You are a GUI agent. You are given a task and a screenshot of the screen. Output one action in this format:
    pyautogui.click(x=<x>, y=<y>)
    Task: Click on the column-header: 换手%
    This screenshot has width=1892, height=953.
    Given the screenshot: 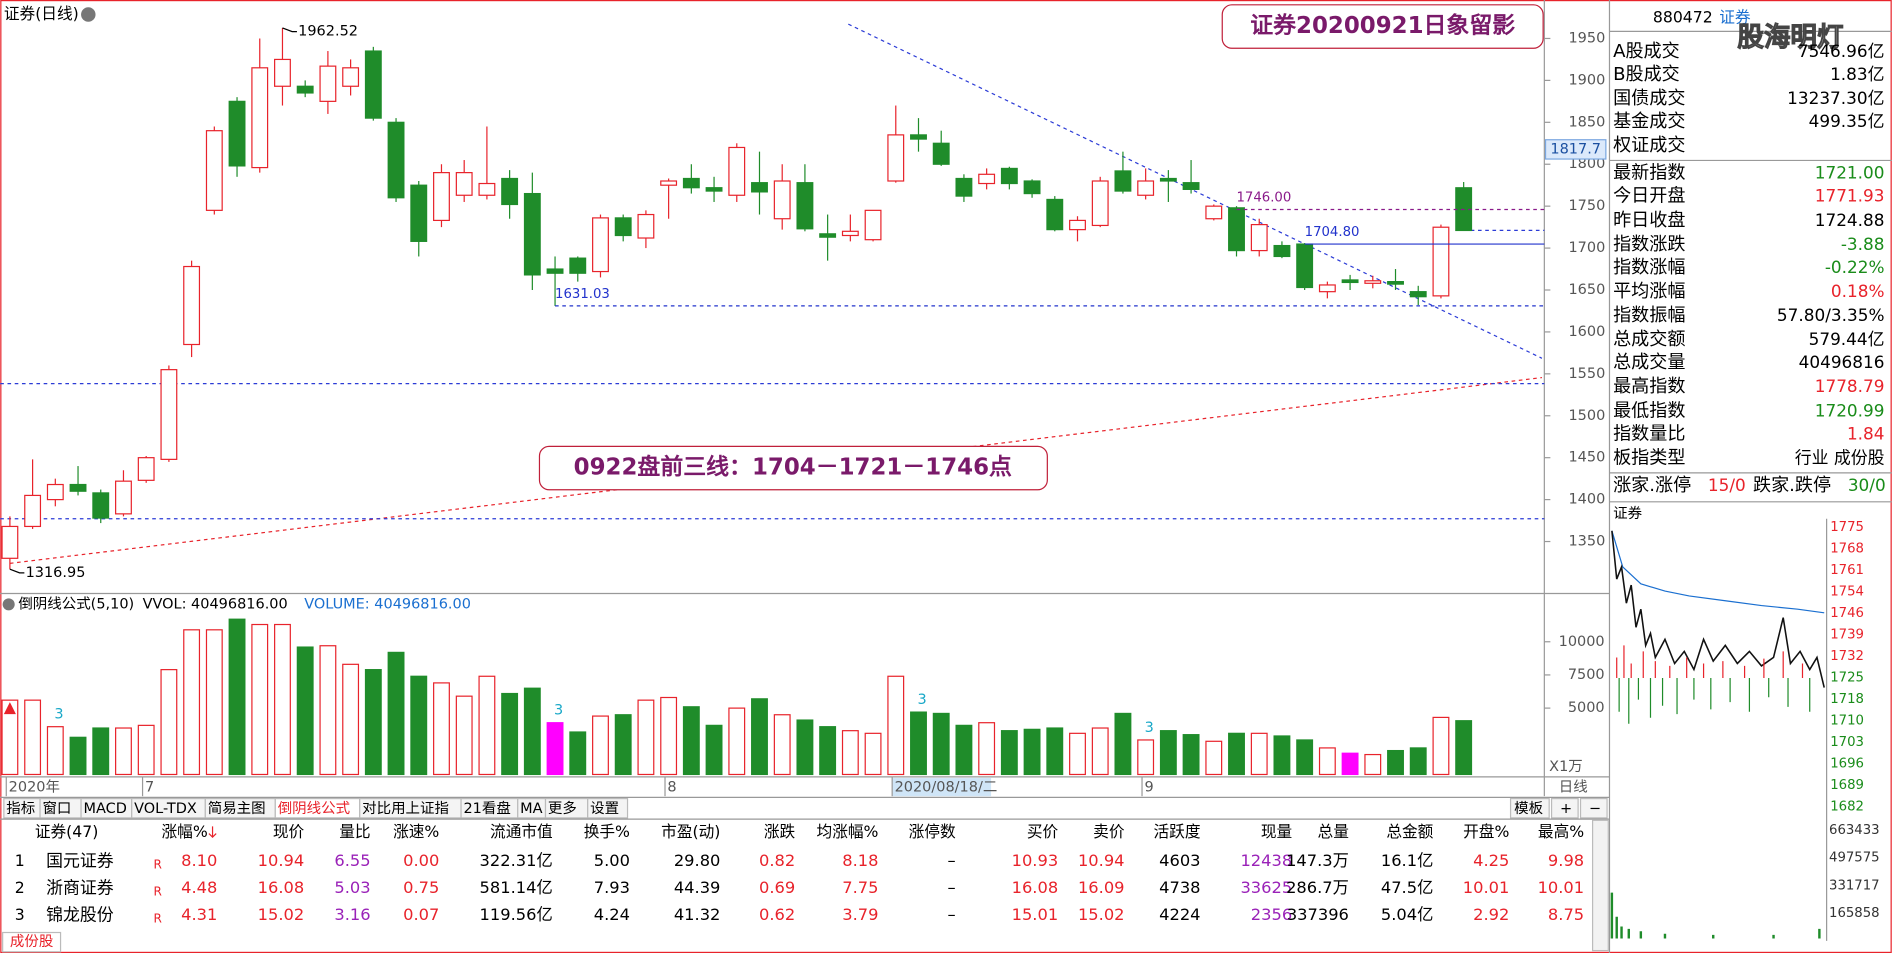 What is the action you would take?
    pyautogui.click(x=607, y=831)
    